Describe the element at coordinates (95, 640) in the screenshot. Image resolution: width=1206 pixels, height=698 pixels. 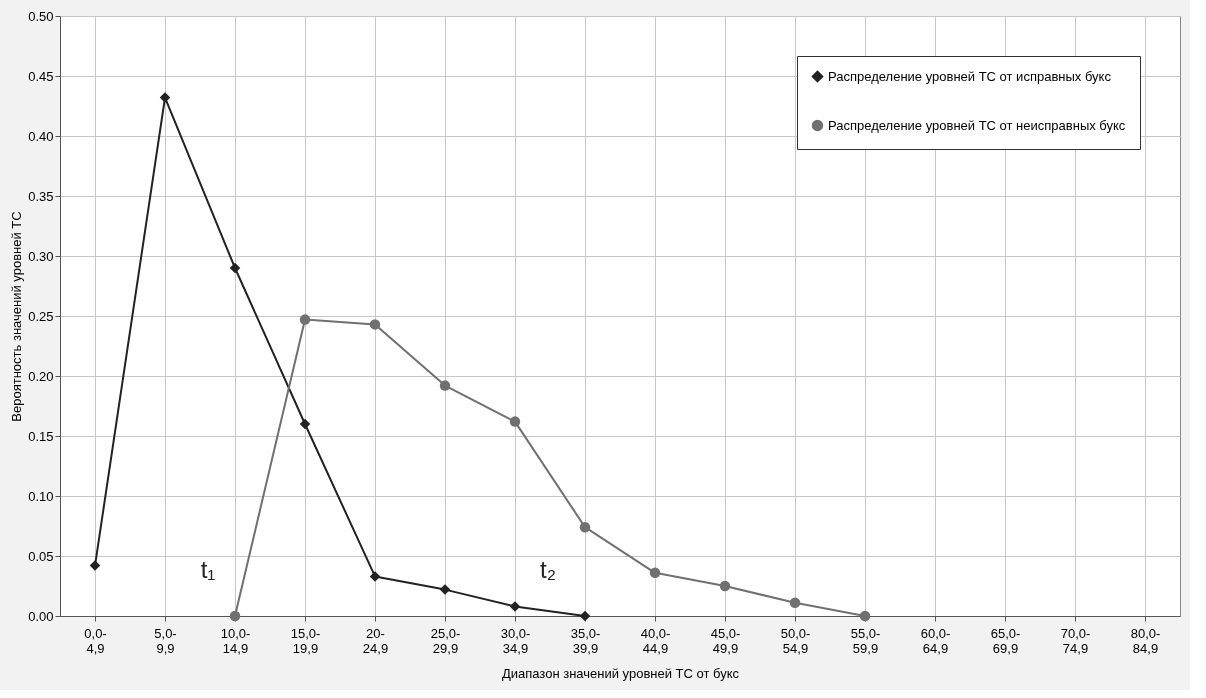
I see `x-tick-label: 0,0-4,9` at that location.